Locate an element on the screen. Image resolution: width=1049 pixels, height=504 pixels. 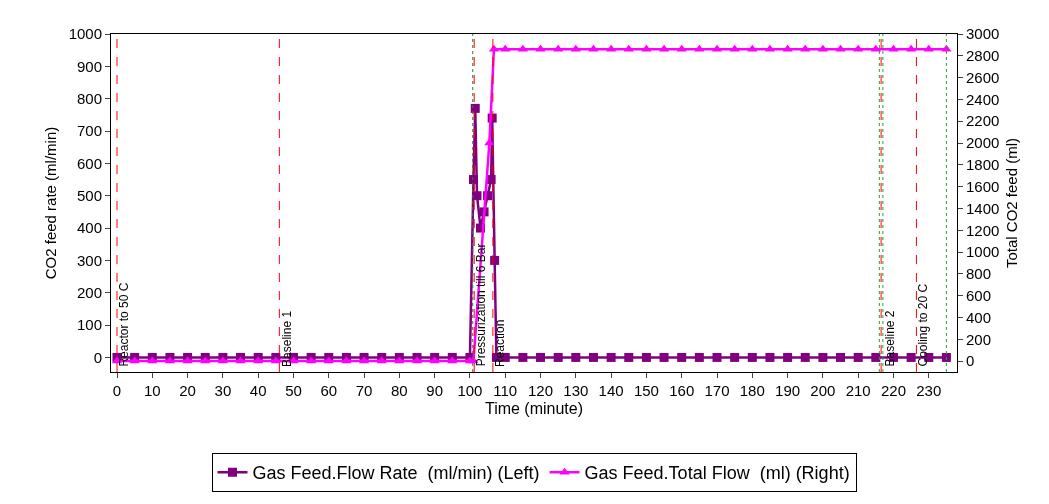
x-tick-label: 100 is located at coordinates (470, 390).